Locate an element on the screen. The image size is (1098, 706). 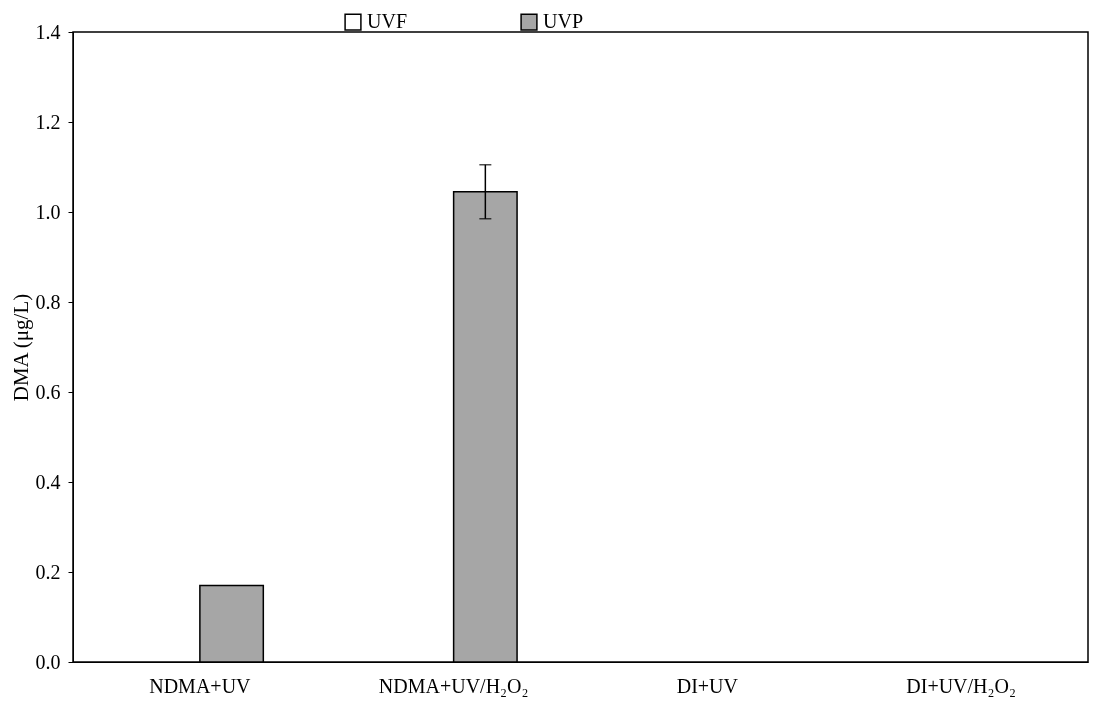
x-tick-label: DI+UV is located at coordinates (707, 685).